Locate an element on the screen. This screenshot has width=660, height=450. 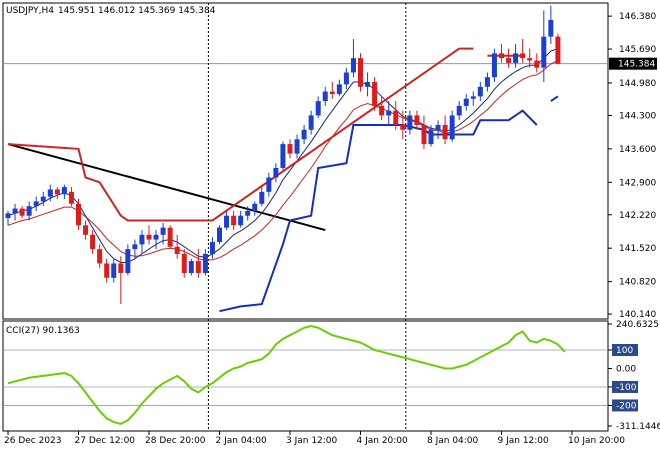
current-price-label: 145.384 is located at coordinates (636, 65).